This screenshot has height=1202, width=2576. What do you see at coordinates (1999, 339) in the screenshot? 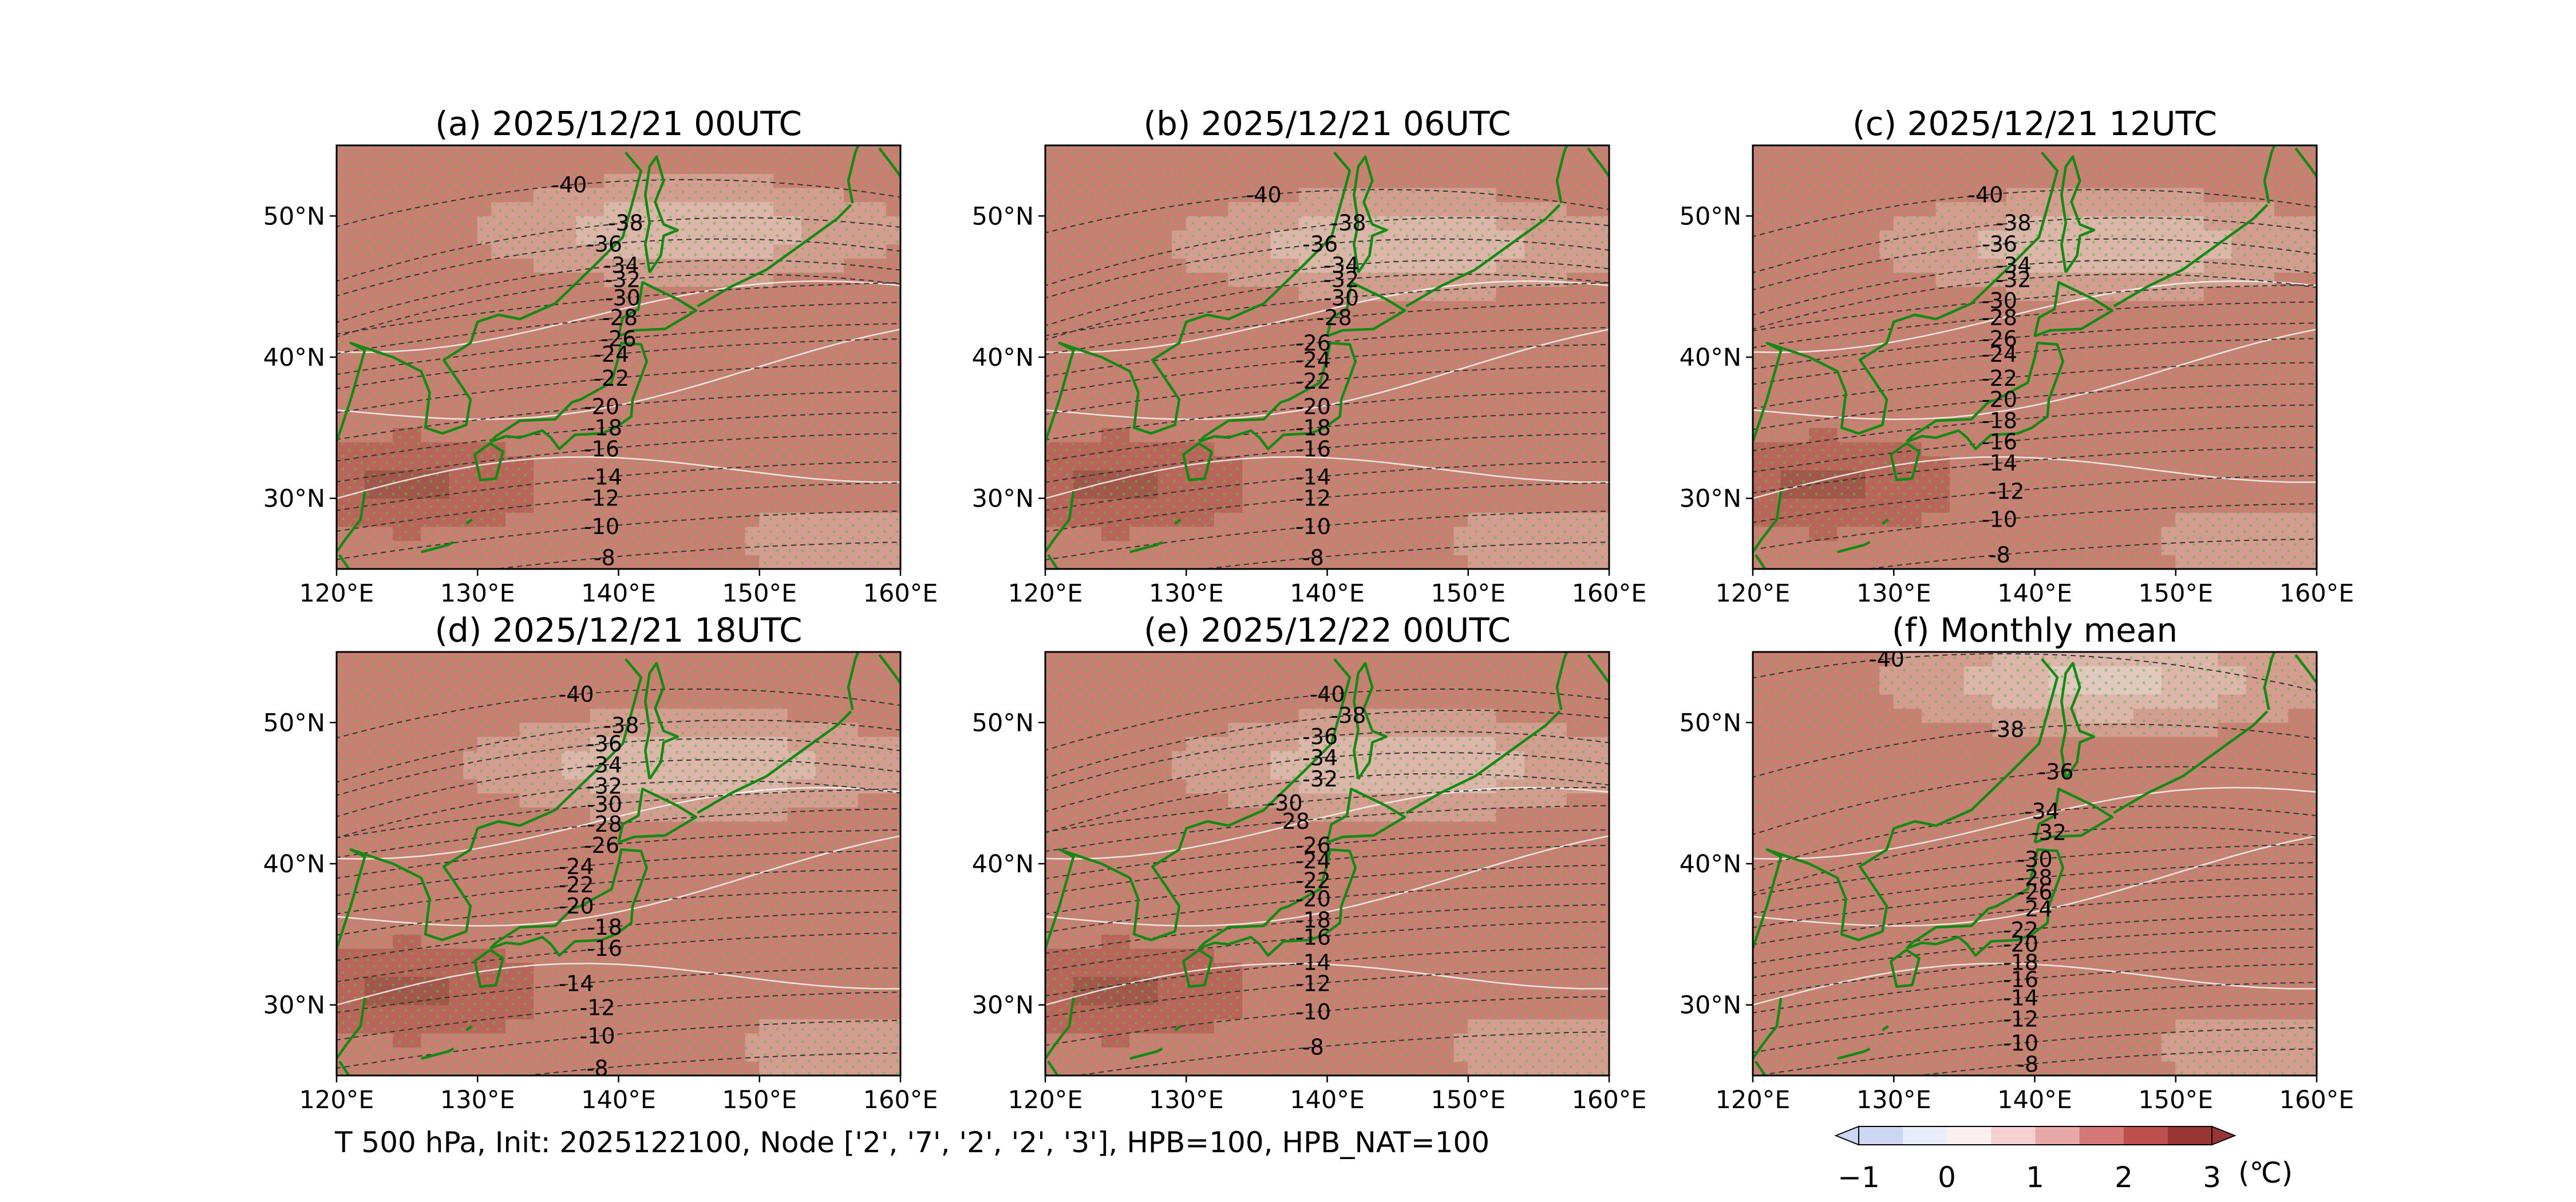
I see `contour-label: -26` at bounding box center [1999, 339].